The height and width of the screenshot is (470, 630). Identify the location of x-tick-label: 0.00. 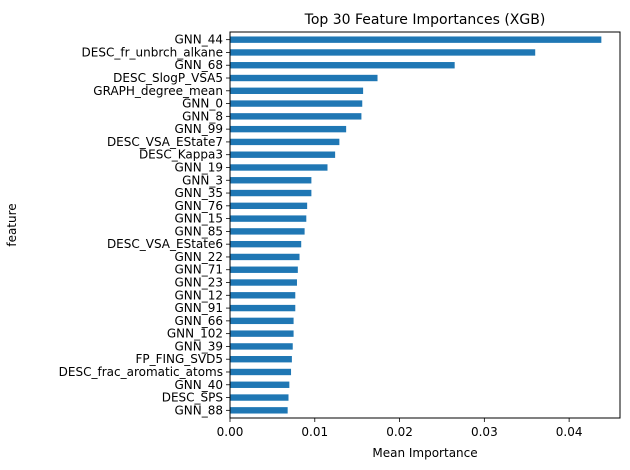
(230, 432).